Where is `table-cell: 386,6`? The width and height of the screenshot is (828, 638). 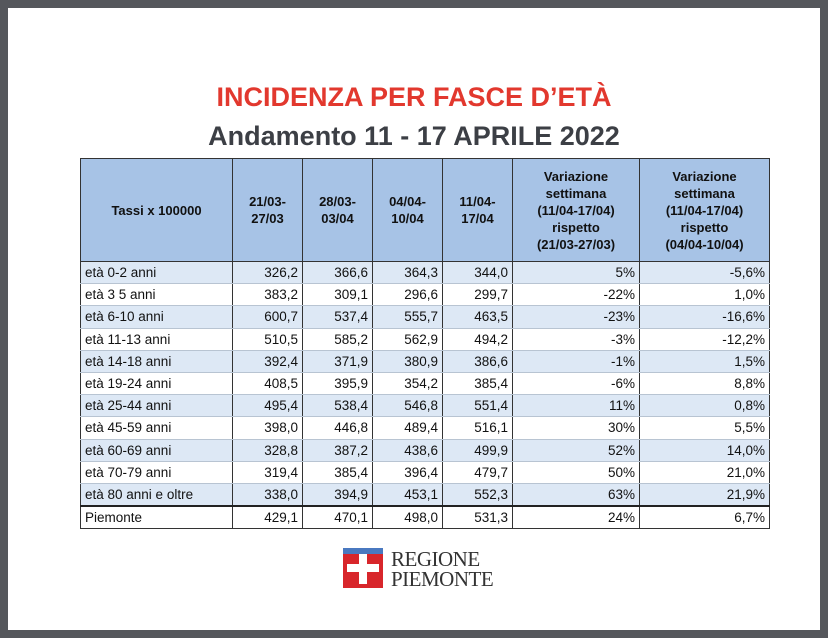
table-cell: 386,6 is located at coordinates (477, 361).